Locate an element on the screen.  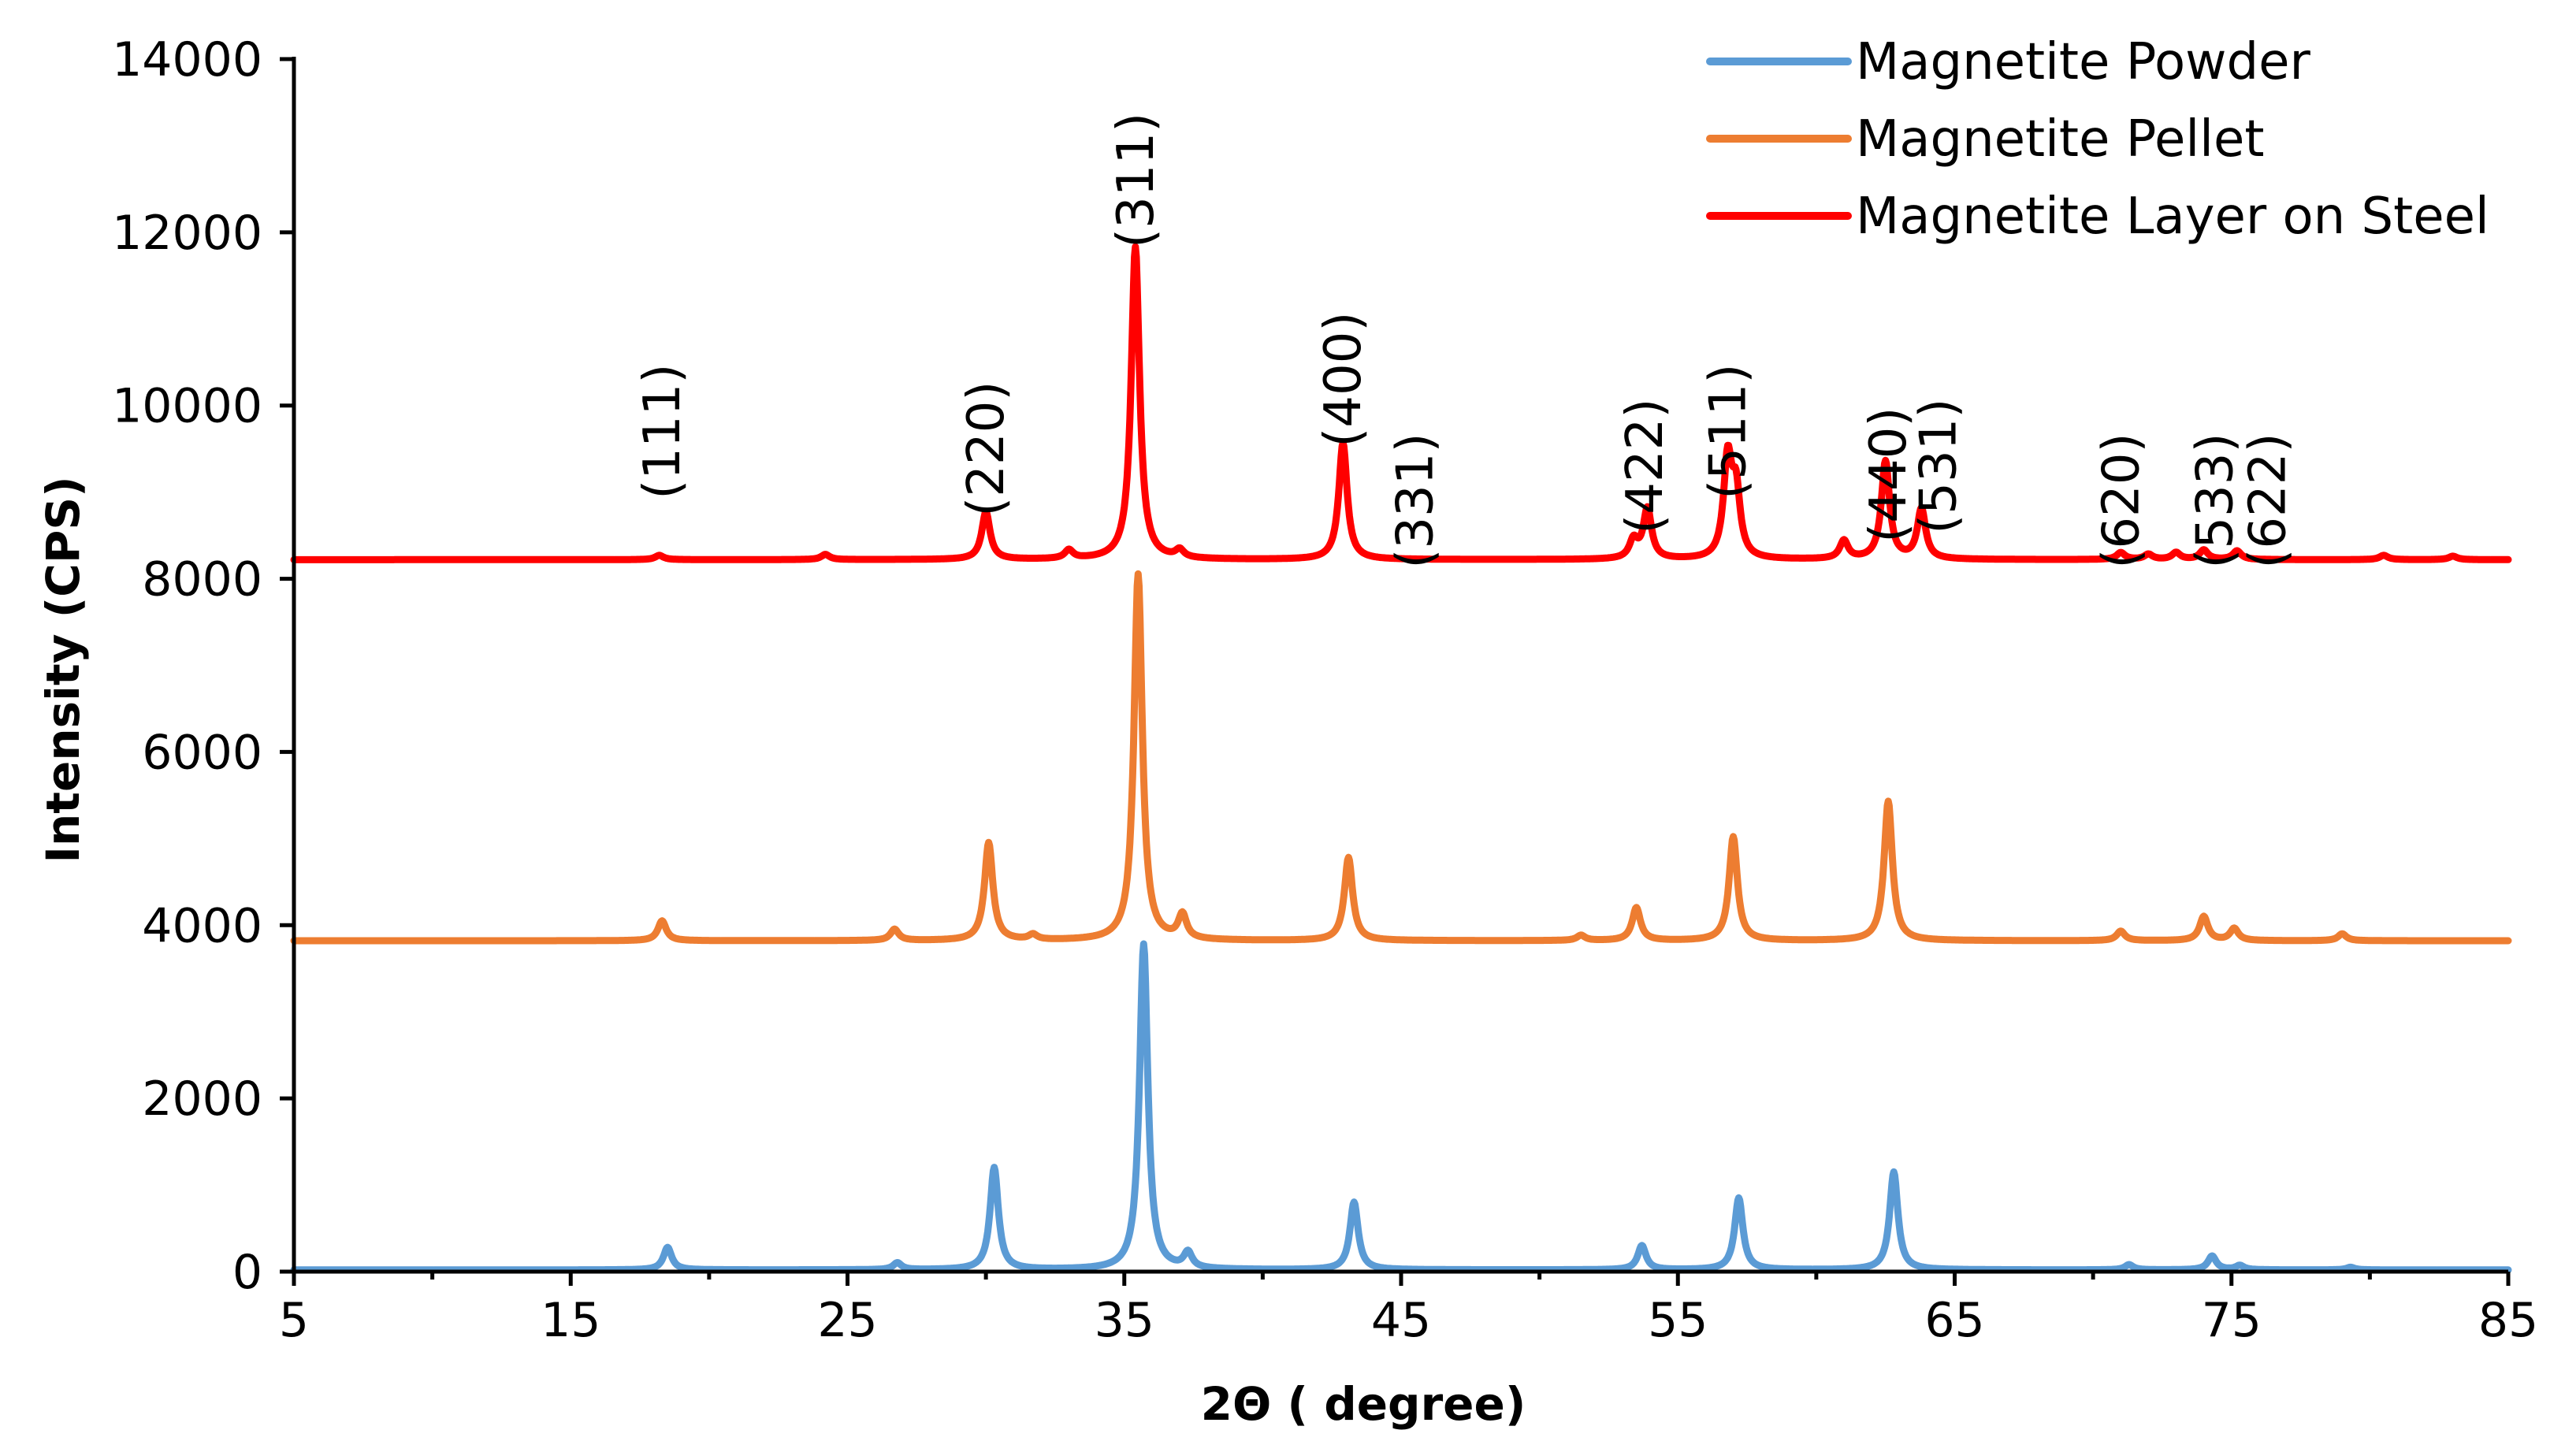
legend-label: Magnetite Powder is located at coordinates (2084, 62).